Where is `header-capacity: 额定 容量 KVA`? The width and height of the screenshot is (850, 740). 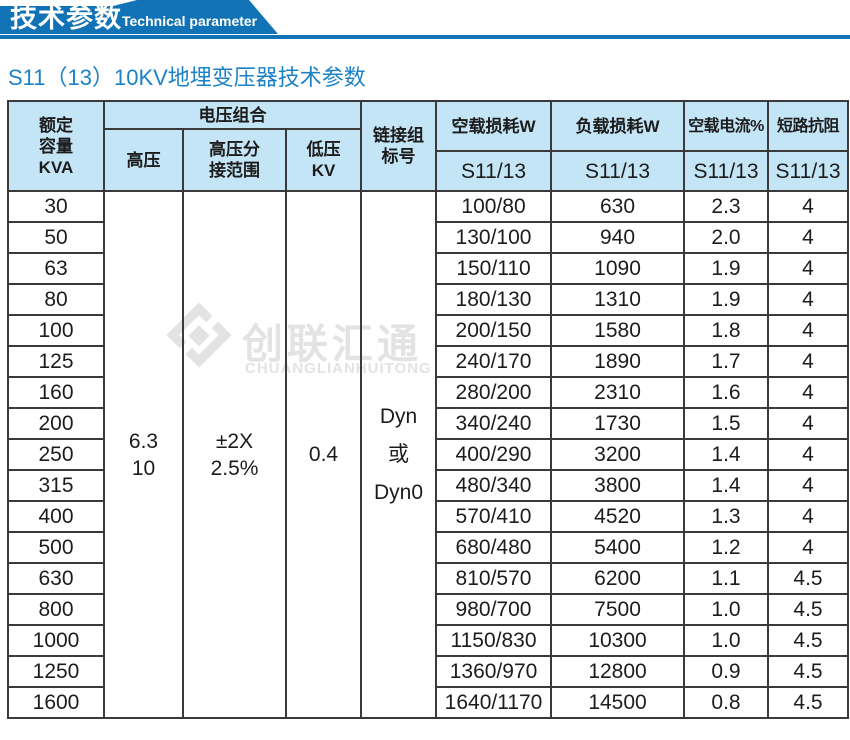
header-capacity: 额定 容量 KVA is located at coordinates (56, 146).